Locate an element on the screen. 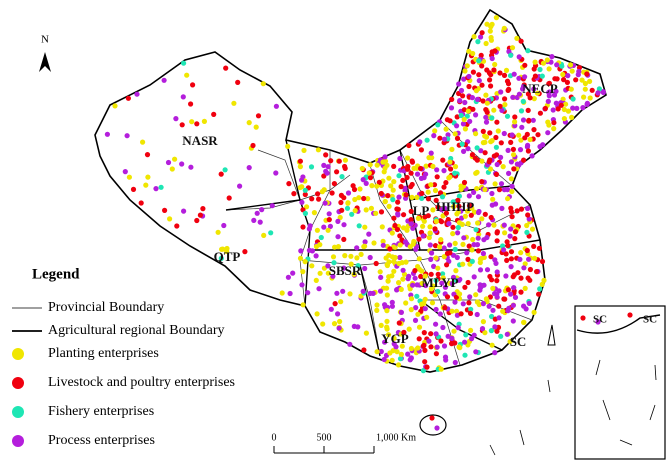  legend-item-label: Fishery enterprises is located at coordinates (101, 411).